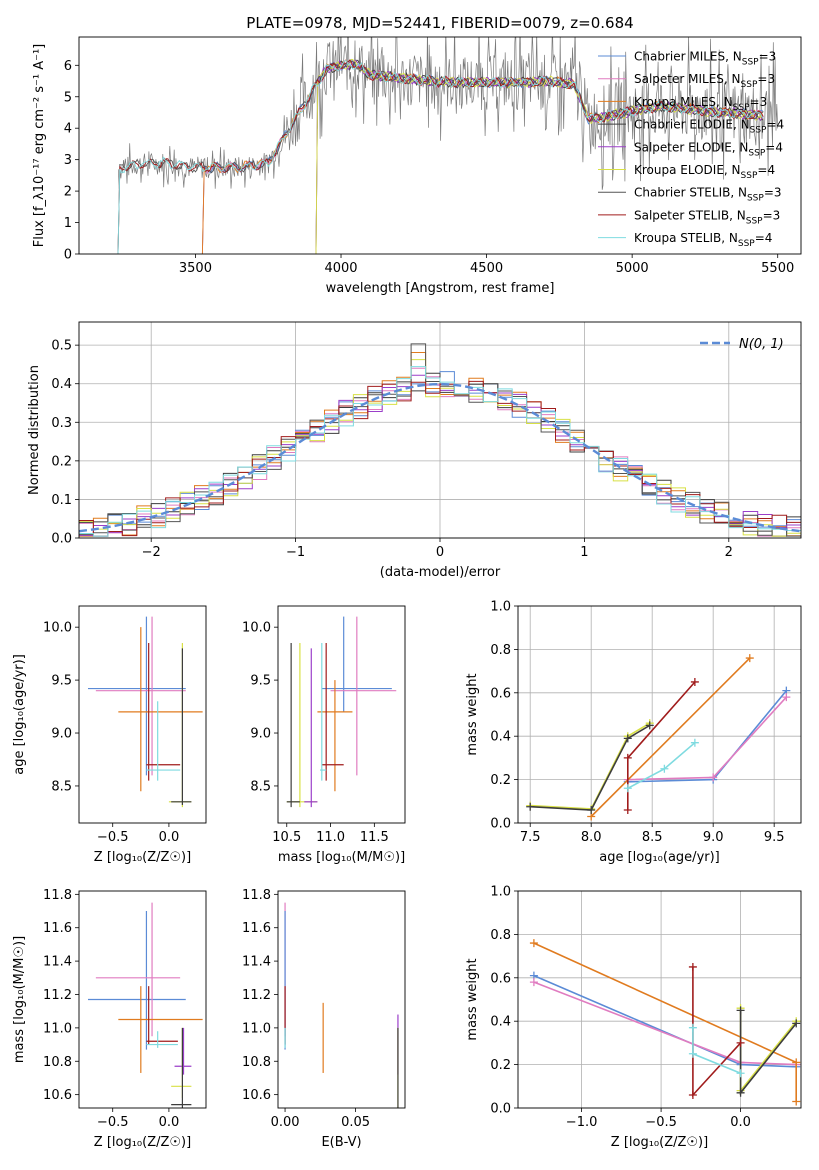  What do you see at coordinates (709, 127) in the screenshot?
I see `legend-entry: Chabrier ELODIE, NSSP=4` at bounding box center [709, 127].